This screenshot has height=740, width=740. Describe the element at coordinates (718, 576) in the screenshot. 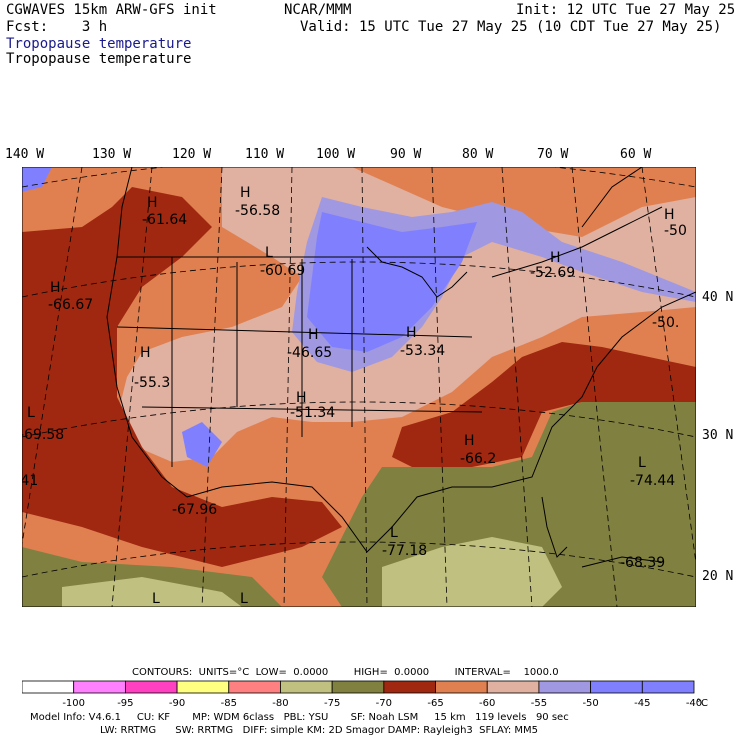

I see `lat-label: 20 N` at that location.